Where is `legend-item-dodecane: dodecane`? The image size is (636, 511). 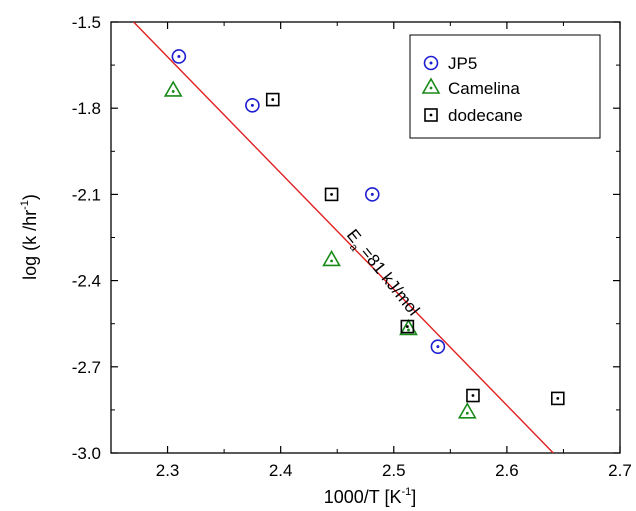
legend-item-dodecane: dodecane is located at coordinates (473, 115).